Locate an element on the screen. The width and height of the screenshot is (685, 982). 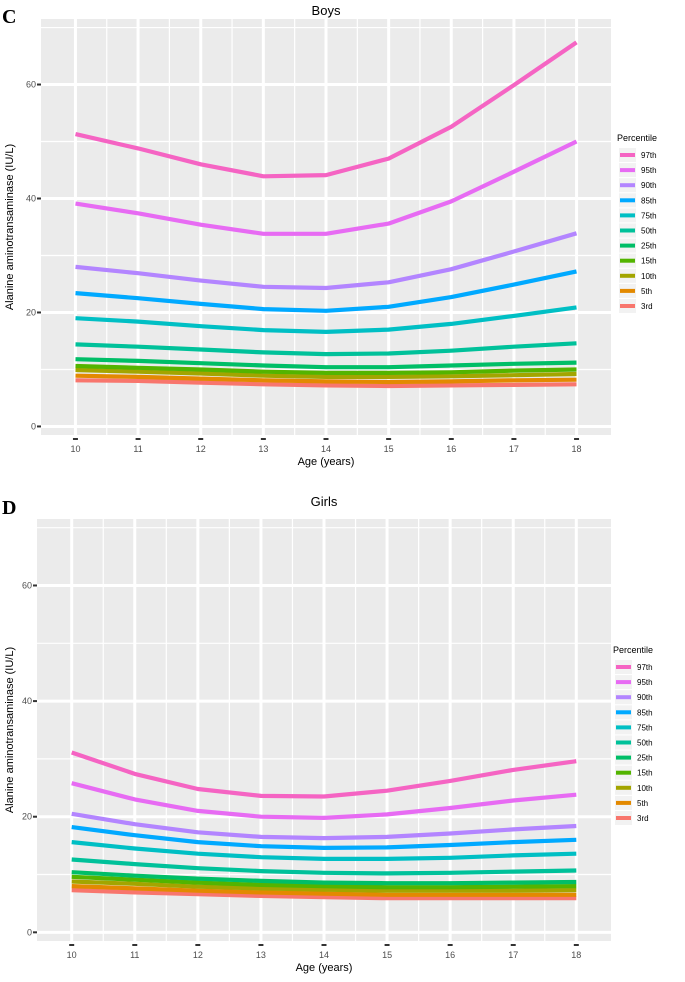
panel-label: C is located at coordinates (9, 17).